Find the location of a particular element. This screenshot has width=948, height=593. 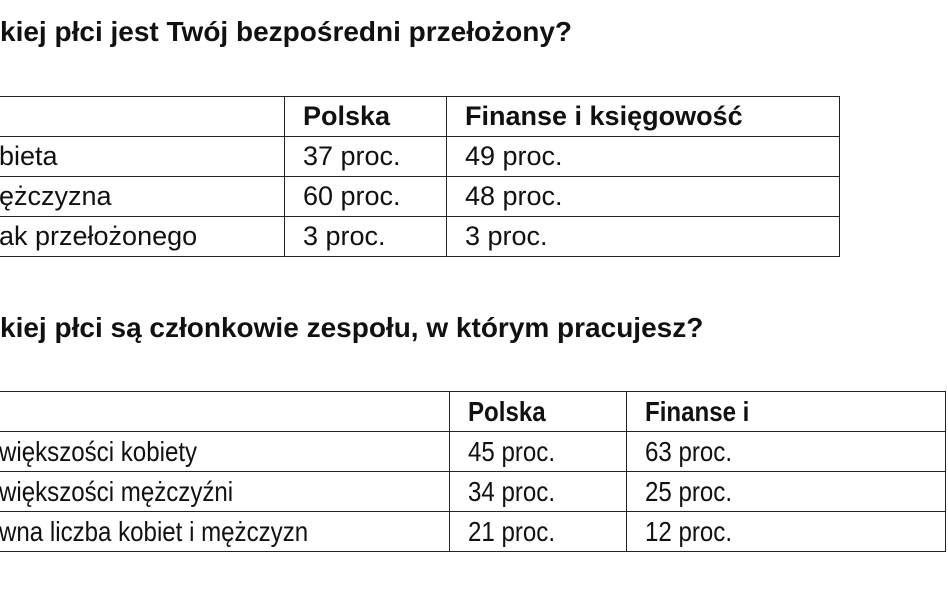

cell: 34 proc. is located at coordinates (512, 491).